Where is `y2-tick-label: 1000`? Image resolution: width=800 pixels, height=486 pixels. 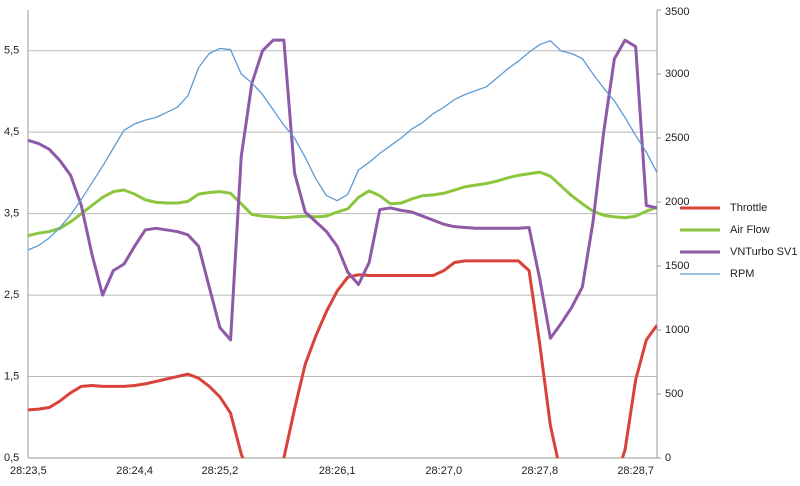 y2-tick-label: 1000 is located at coordinates (677, 330).